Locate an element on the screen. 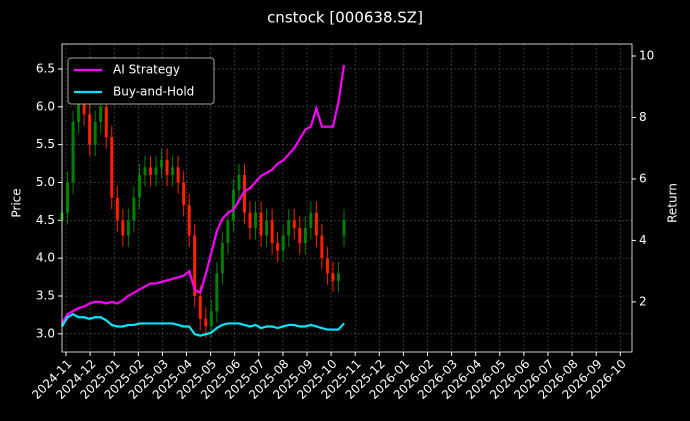 Image resolution: width=690 pixels, height=421 pixels. y-tick-label: 6.0 is located at coordinates (45, 106).